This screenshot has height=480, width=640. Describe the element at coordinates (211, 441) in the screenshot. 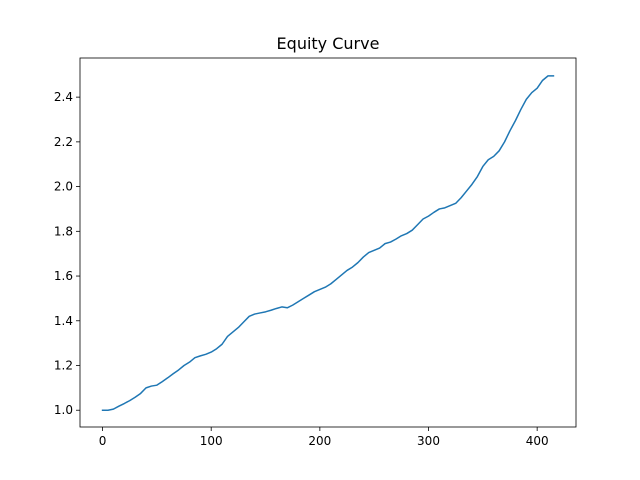

I see `x-tick-label: 100` at that location.